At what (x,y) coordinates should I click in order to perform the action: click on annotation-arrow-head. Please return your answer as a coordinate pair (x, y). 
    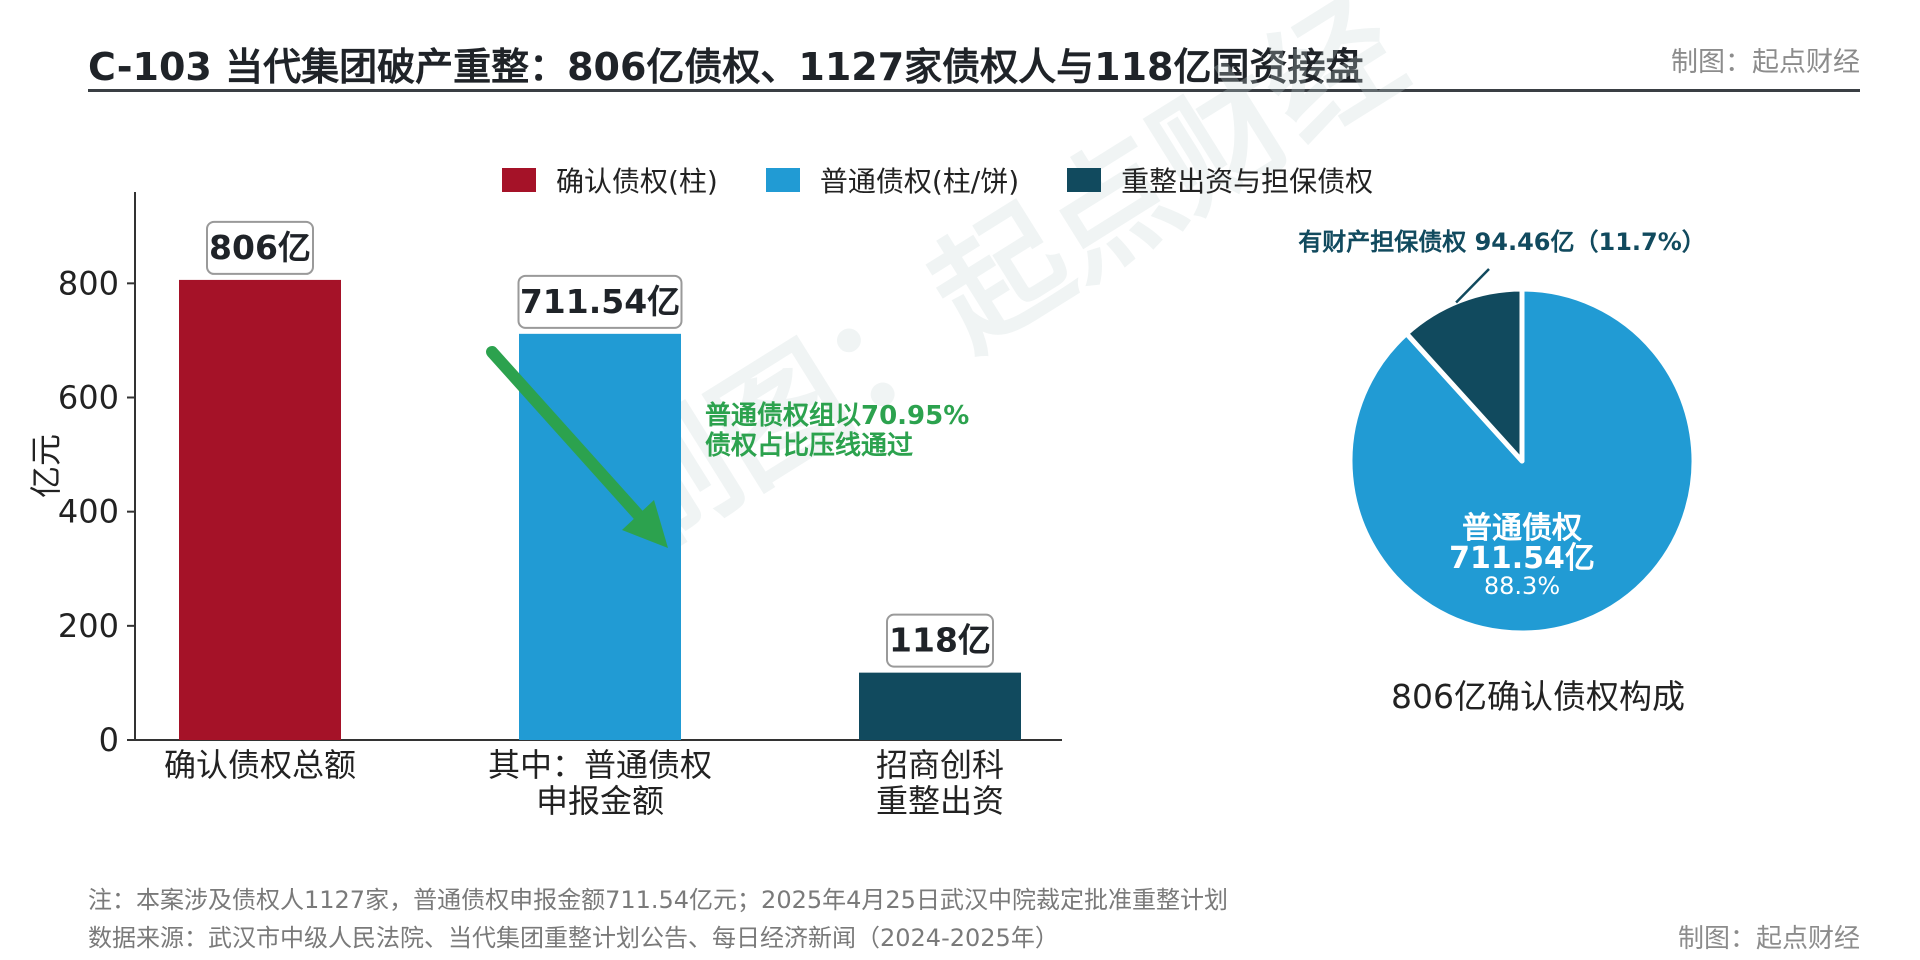
    Looking at the image, I should click on (645, 524).